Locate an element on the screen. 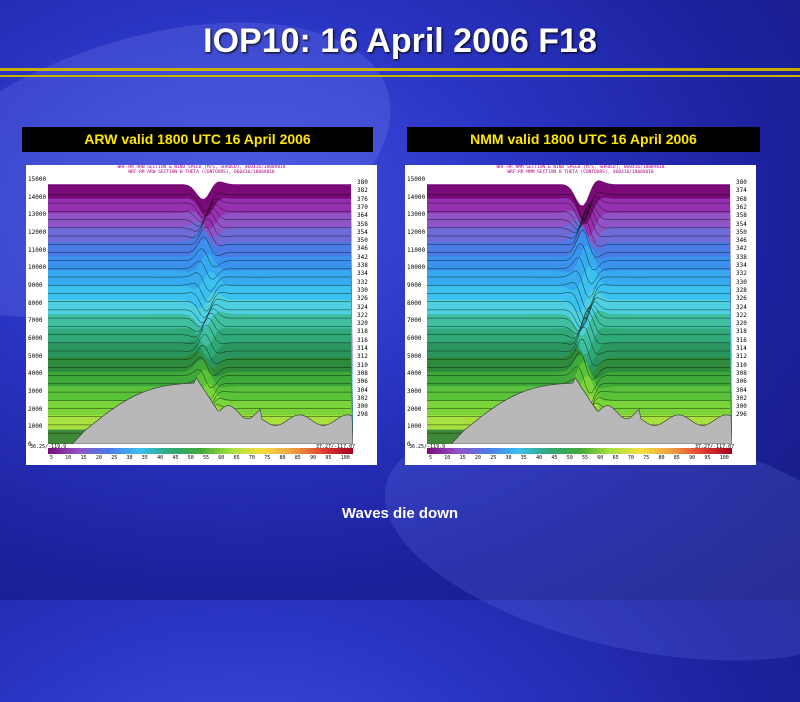 Image resolution: width=800 pixels, height=702 pixels. theta-contour-label: 330 is located at coordinates (362, 290).